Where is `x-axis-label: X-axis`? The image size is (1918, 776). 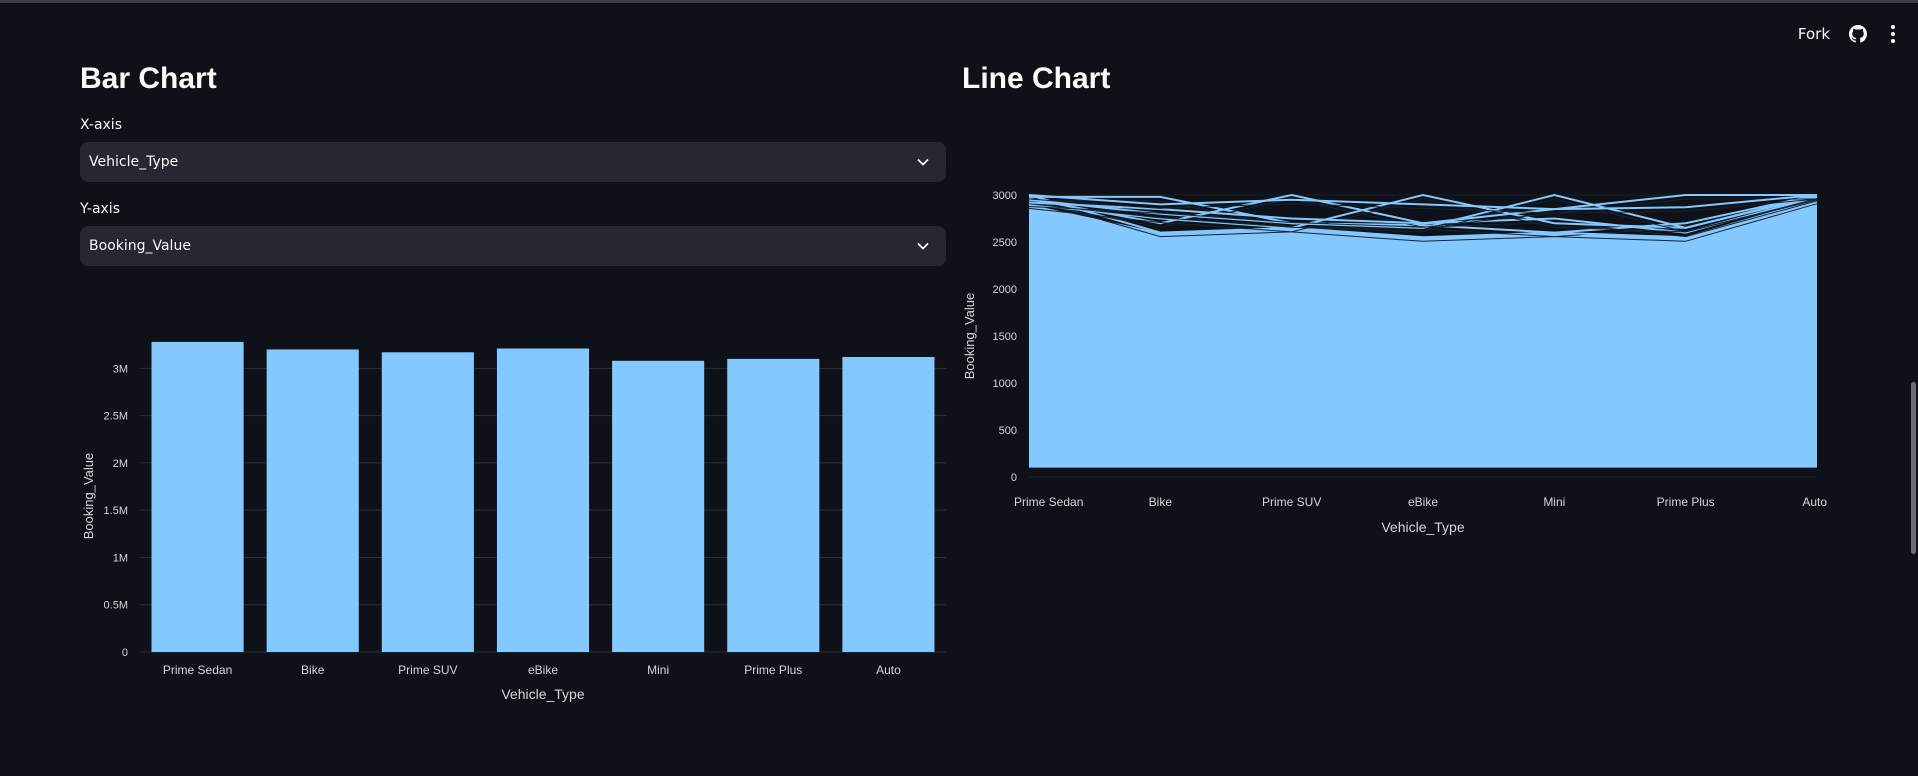
x-axis-label: X-axis is located at coordinates (101, 125).